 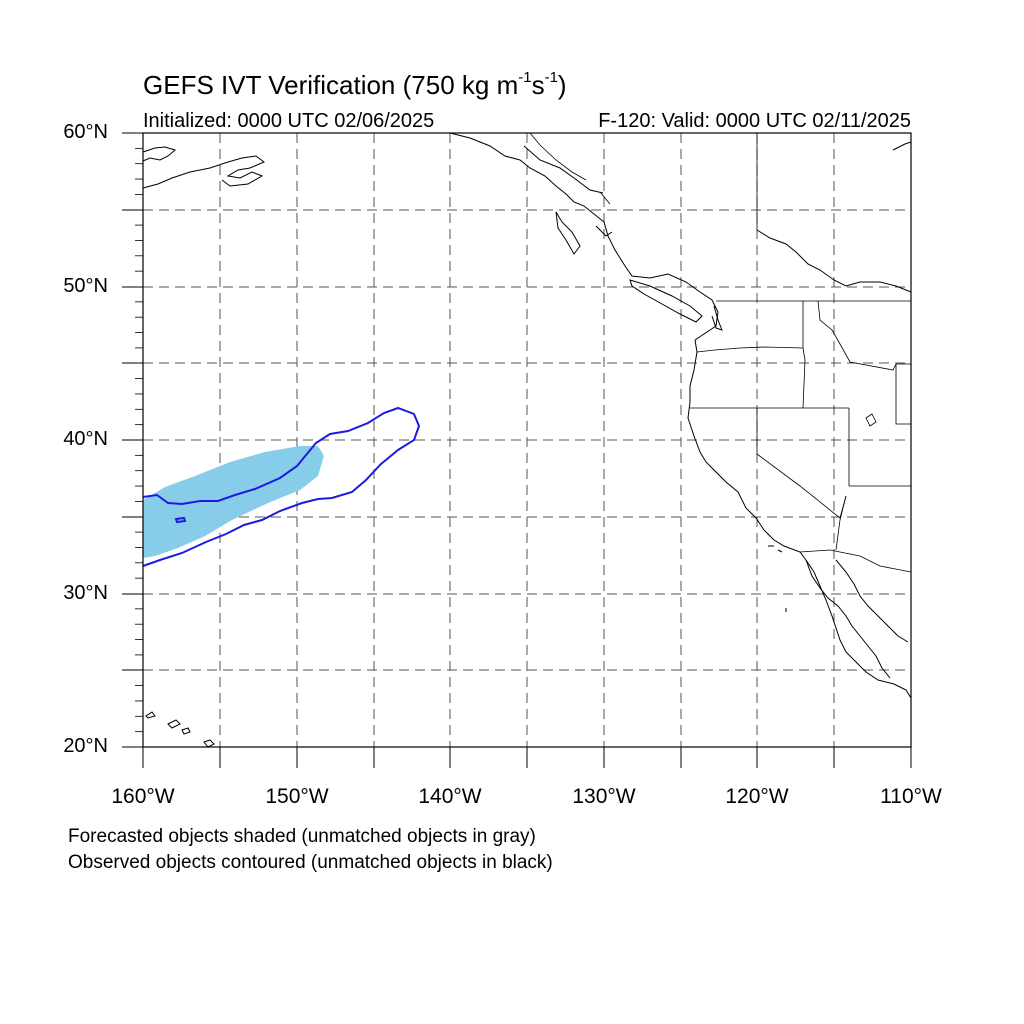 I want to click on puget-sound, so click(x=717, y=318).